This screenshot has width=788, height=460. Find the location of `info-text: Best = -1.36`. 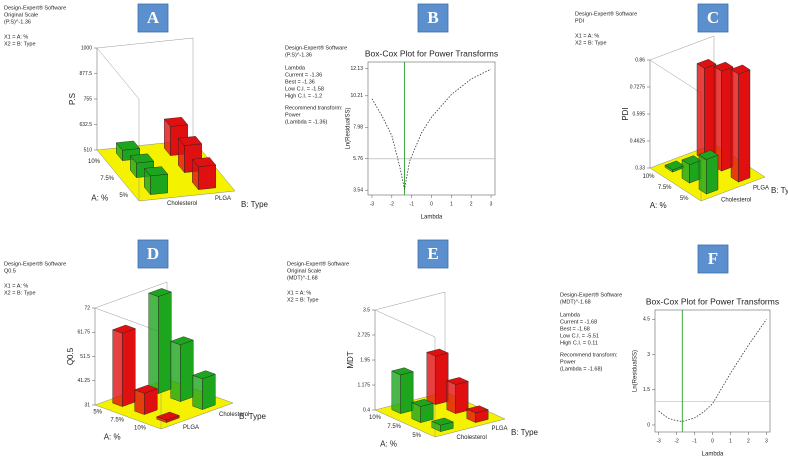

info-text: Best = -1.36 is located at coordinates (300, 82).